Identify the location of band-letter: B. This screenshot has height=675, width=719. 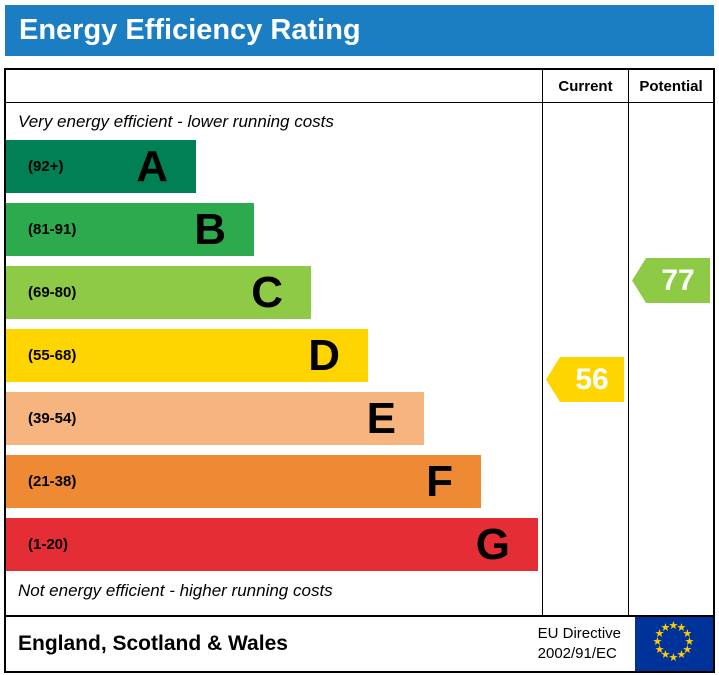
(210, 229).